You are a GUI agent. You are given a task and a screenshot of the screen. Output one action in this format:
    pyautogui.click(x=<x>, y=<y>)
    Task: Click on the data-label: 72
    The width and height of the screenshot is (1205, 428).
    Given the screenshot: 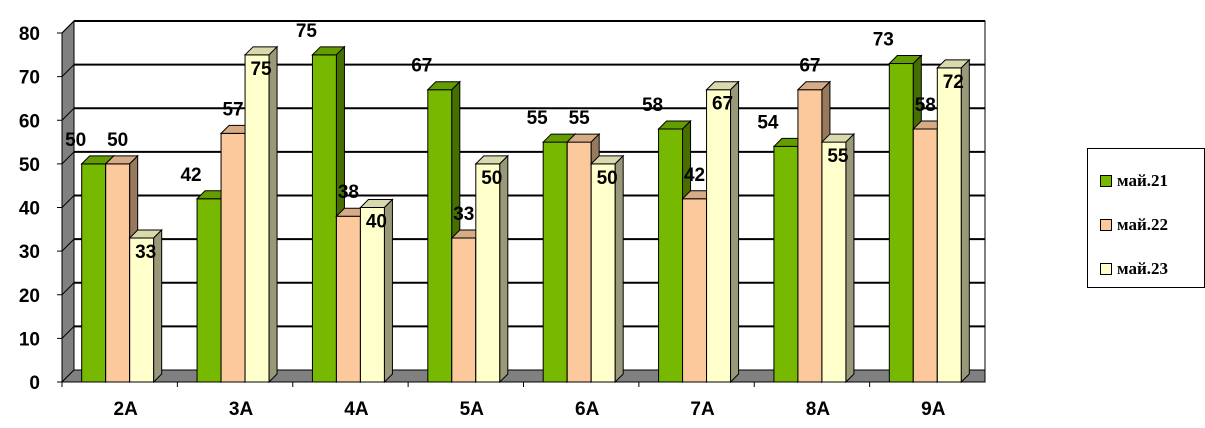 What is the action you would take?
    pyautogui.click(x=953, y=82)
    